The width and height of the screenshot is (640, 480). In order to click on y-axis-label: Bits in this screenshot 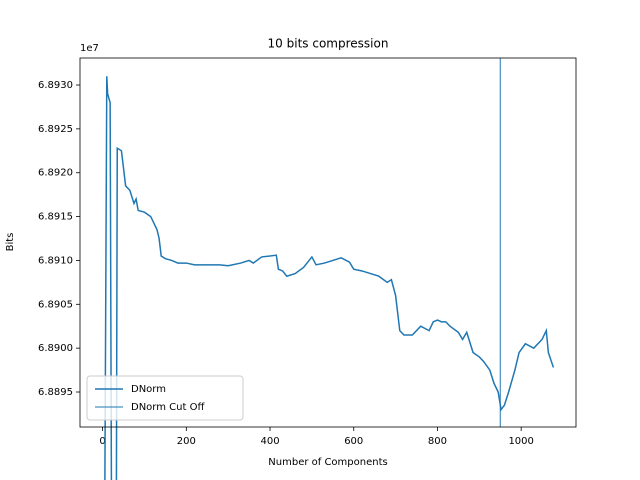, I will do `click(10, 242)`.